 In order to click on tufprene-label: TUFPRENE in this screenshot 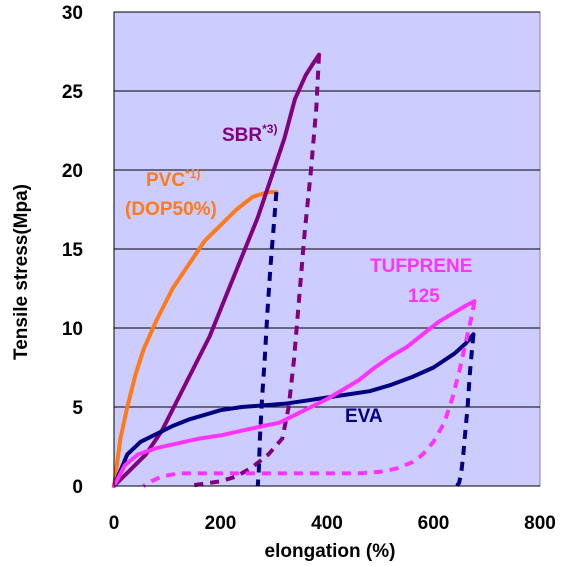, I will do `click(421, 266)`.